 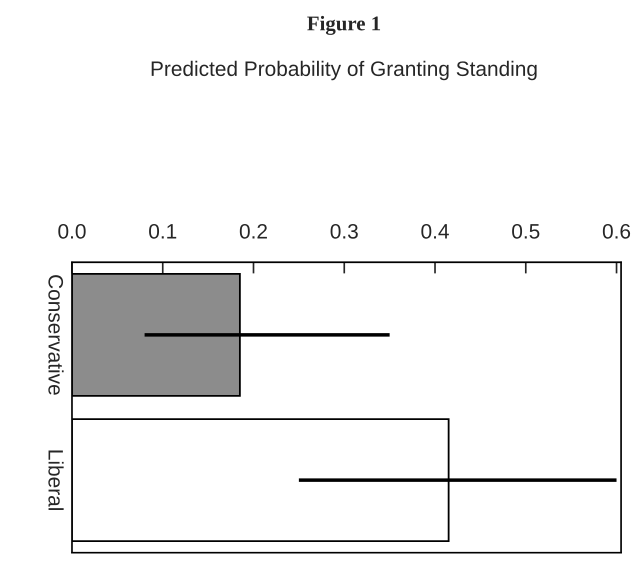 I want to click on x-tick-label: 0.1, so click(x=162, y=231).